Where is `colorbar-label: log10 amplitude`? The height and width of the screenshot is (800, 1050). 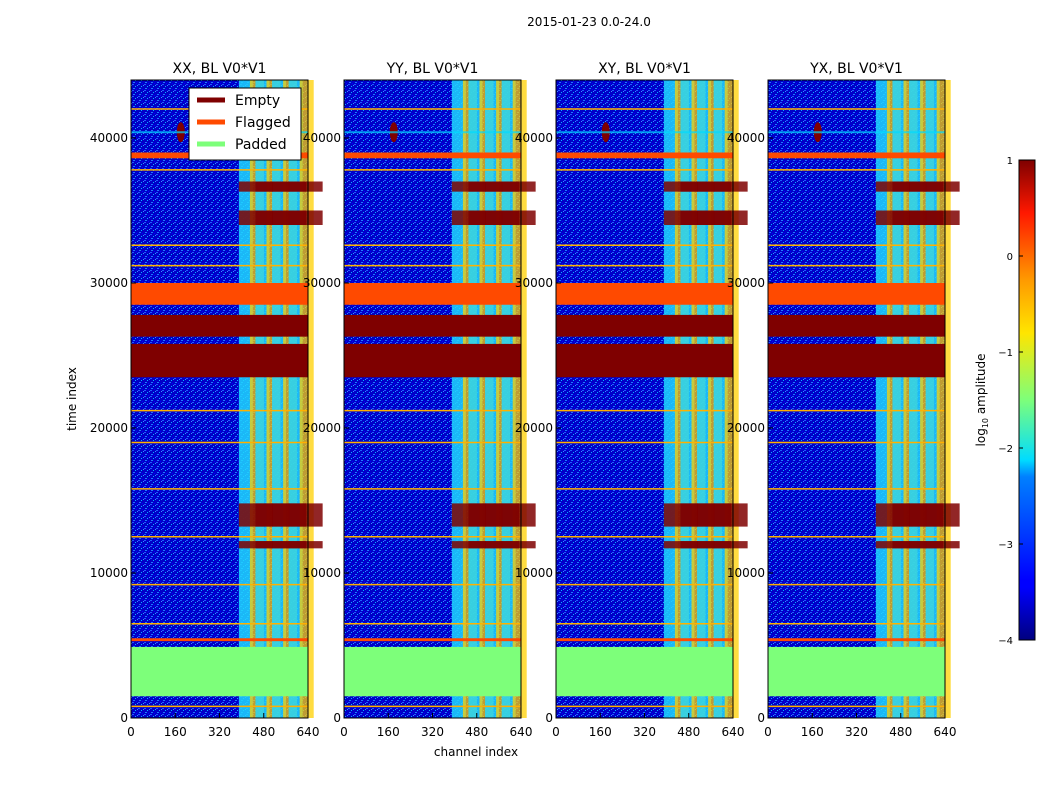 colorbar-label: log10 amplitude is located at coordinates (982, 400).